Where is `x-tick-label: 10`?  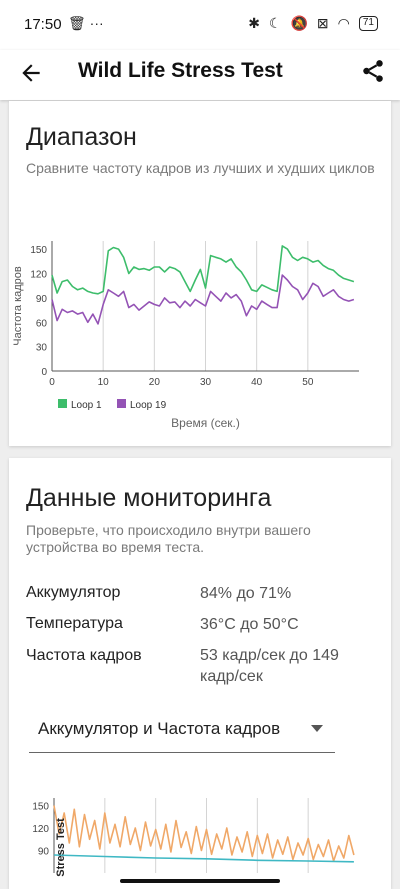
x-tick-label: 10 is located at coordinates (104, 382).